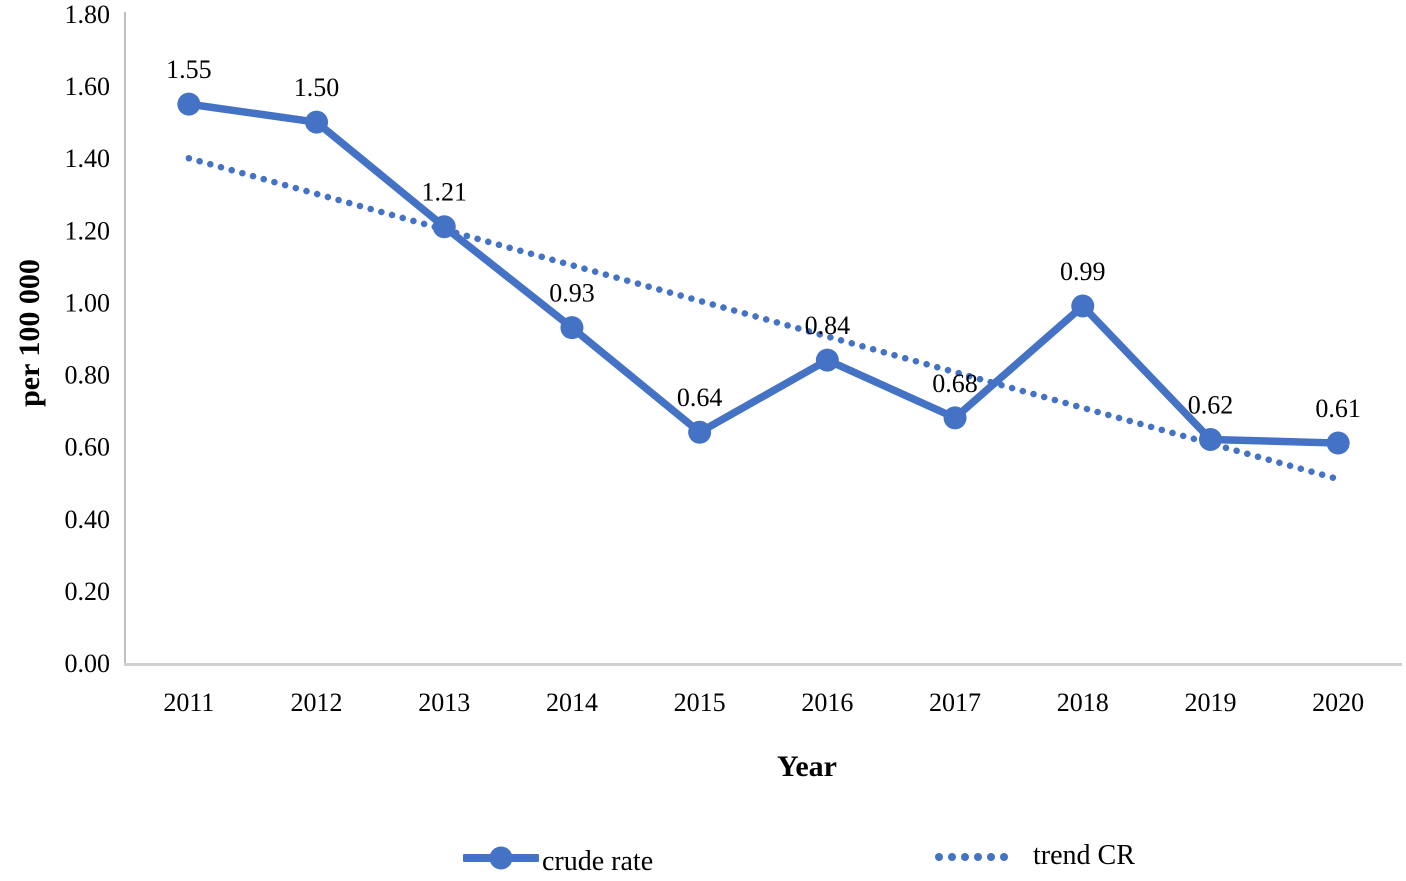  Describe the element at coordinates (88, 519) in the screenshot. I see `y-tick-label: 0.40` at that location.